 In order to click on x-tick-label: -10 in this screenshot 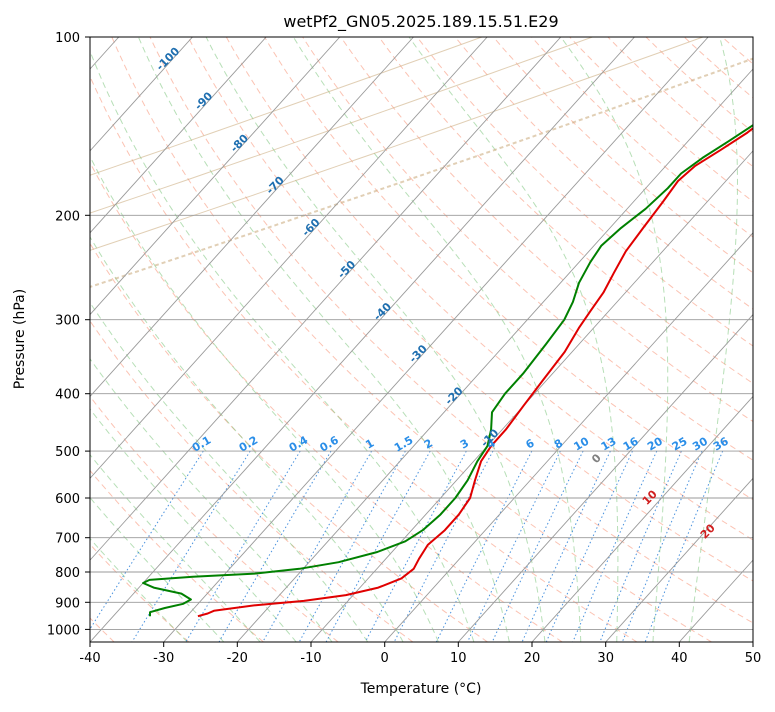, I will do `click(310, 658)`.